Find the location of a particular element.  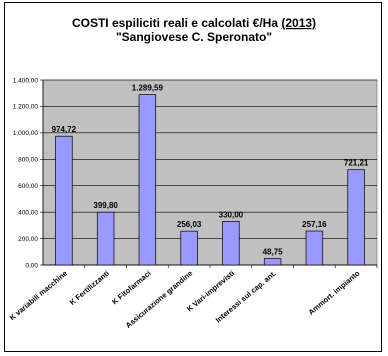

data-label: 974,72 is located at coordinates (64, 129).